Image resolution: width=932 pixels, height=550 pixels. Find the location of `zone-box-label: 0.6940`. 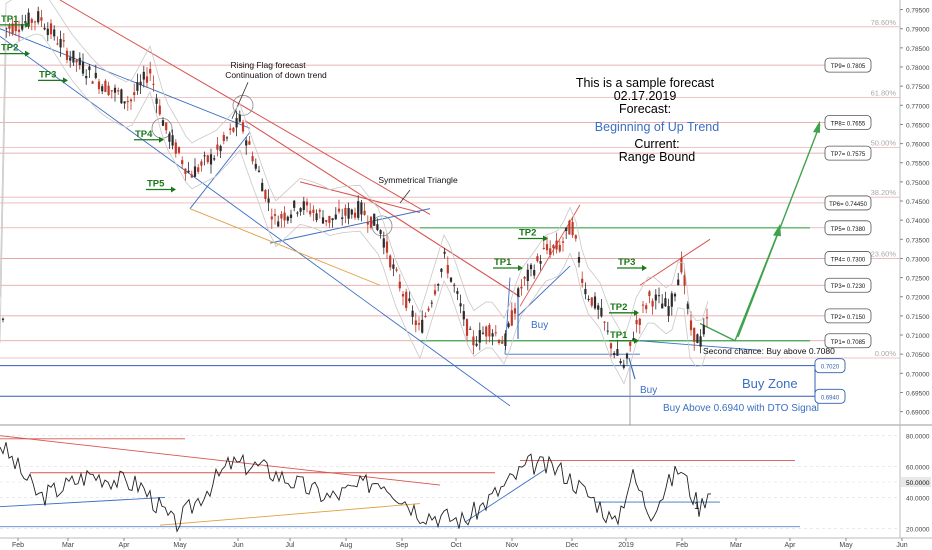

zone-box-label: 0.6940 is located at coordinates (830, 398).